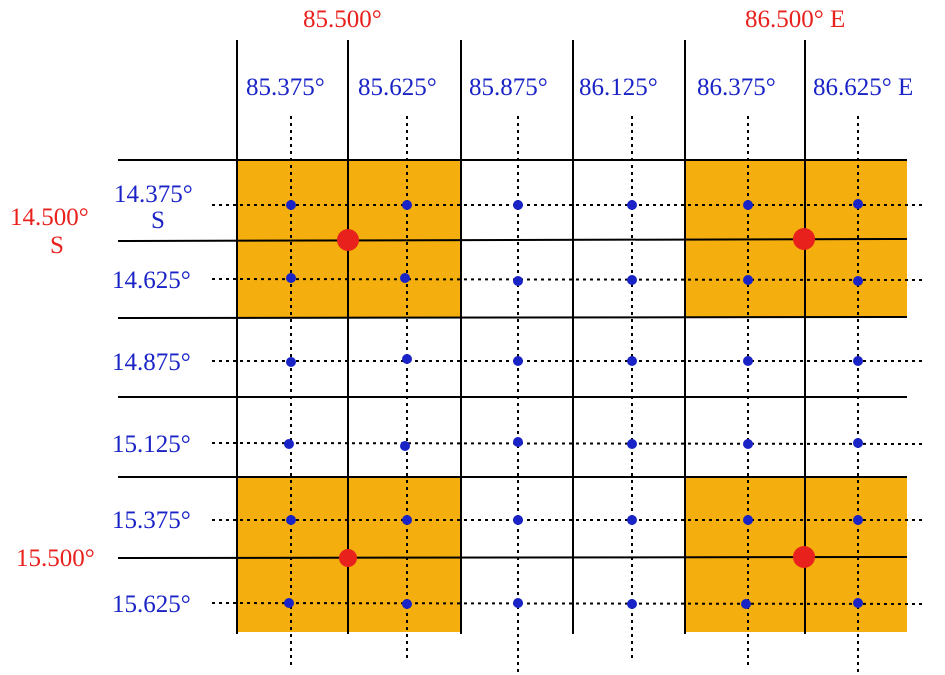 The image size is (945, 675). I want to click on fine-lat-label: 14.375°, so click(153, 194).